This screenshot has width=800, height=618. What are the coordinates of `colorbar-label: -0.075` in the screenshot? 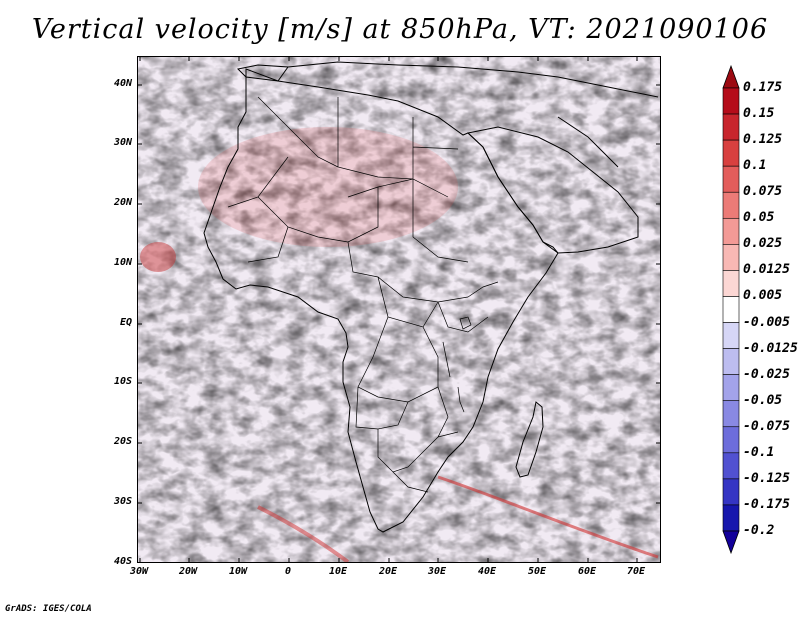 It's located at (766, 426).